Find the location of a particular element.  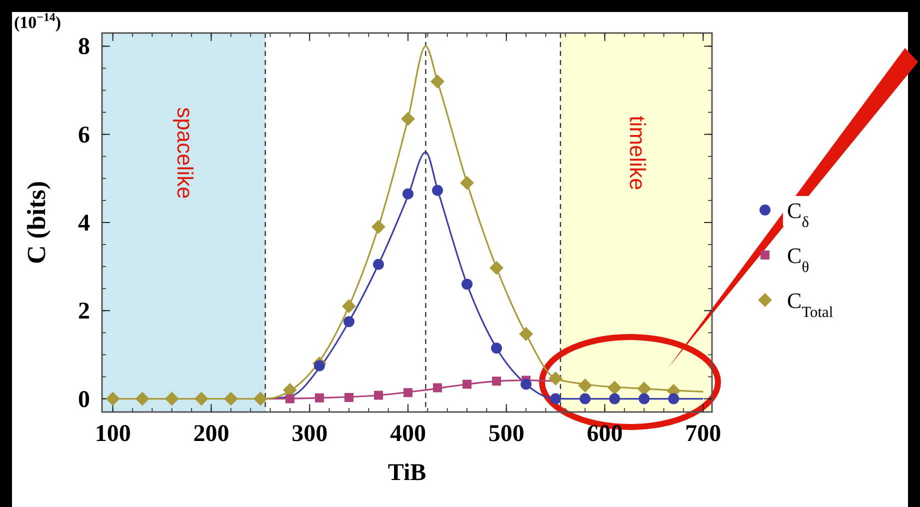

band-label: timelike is located at coordinates (637, 153).